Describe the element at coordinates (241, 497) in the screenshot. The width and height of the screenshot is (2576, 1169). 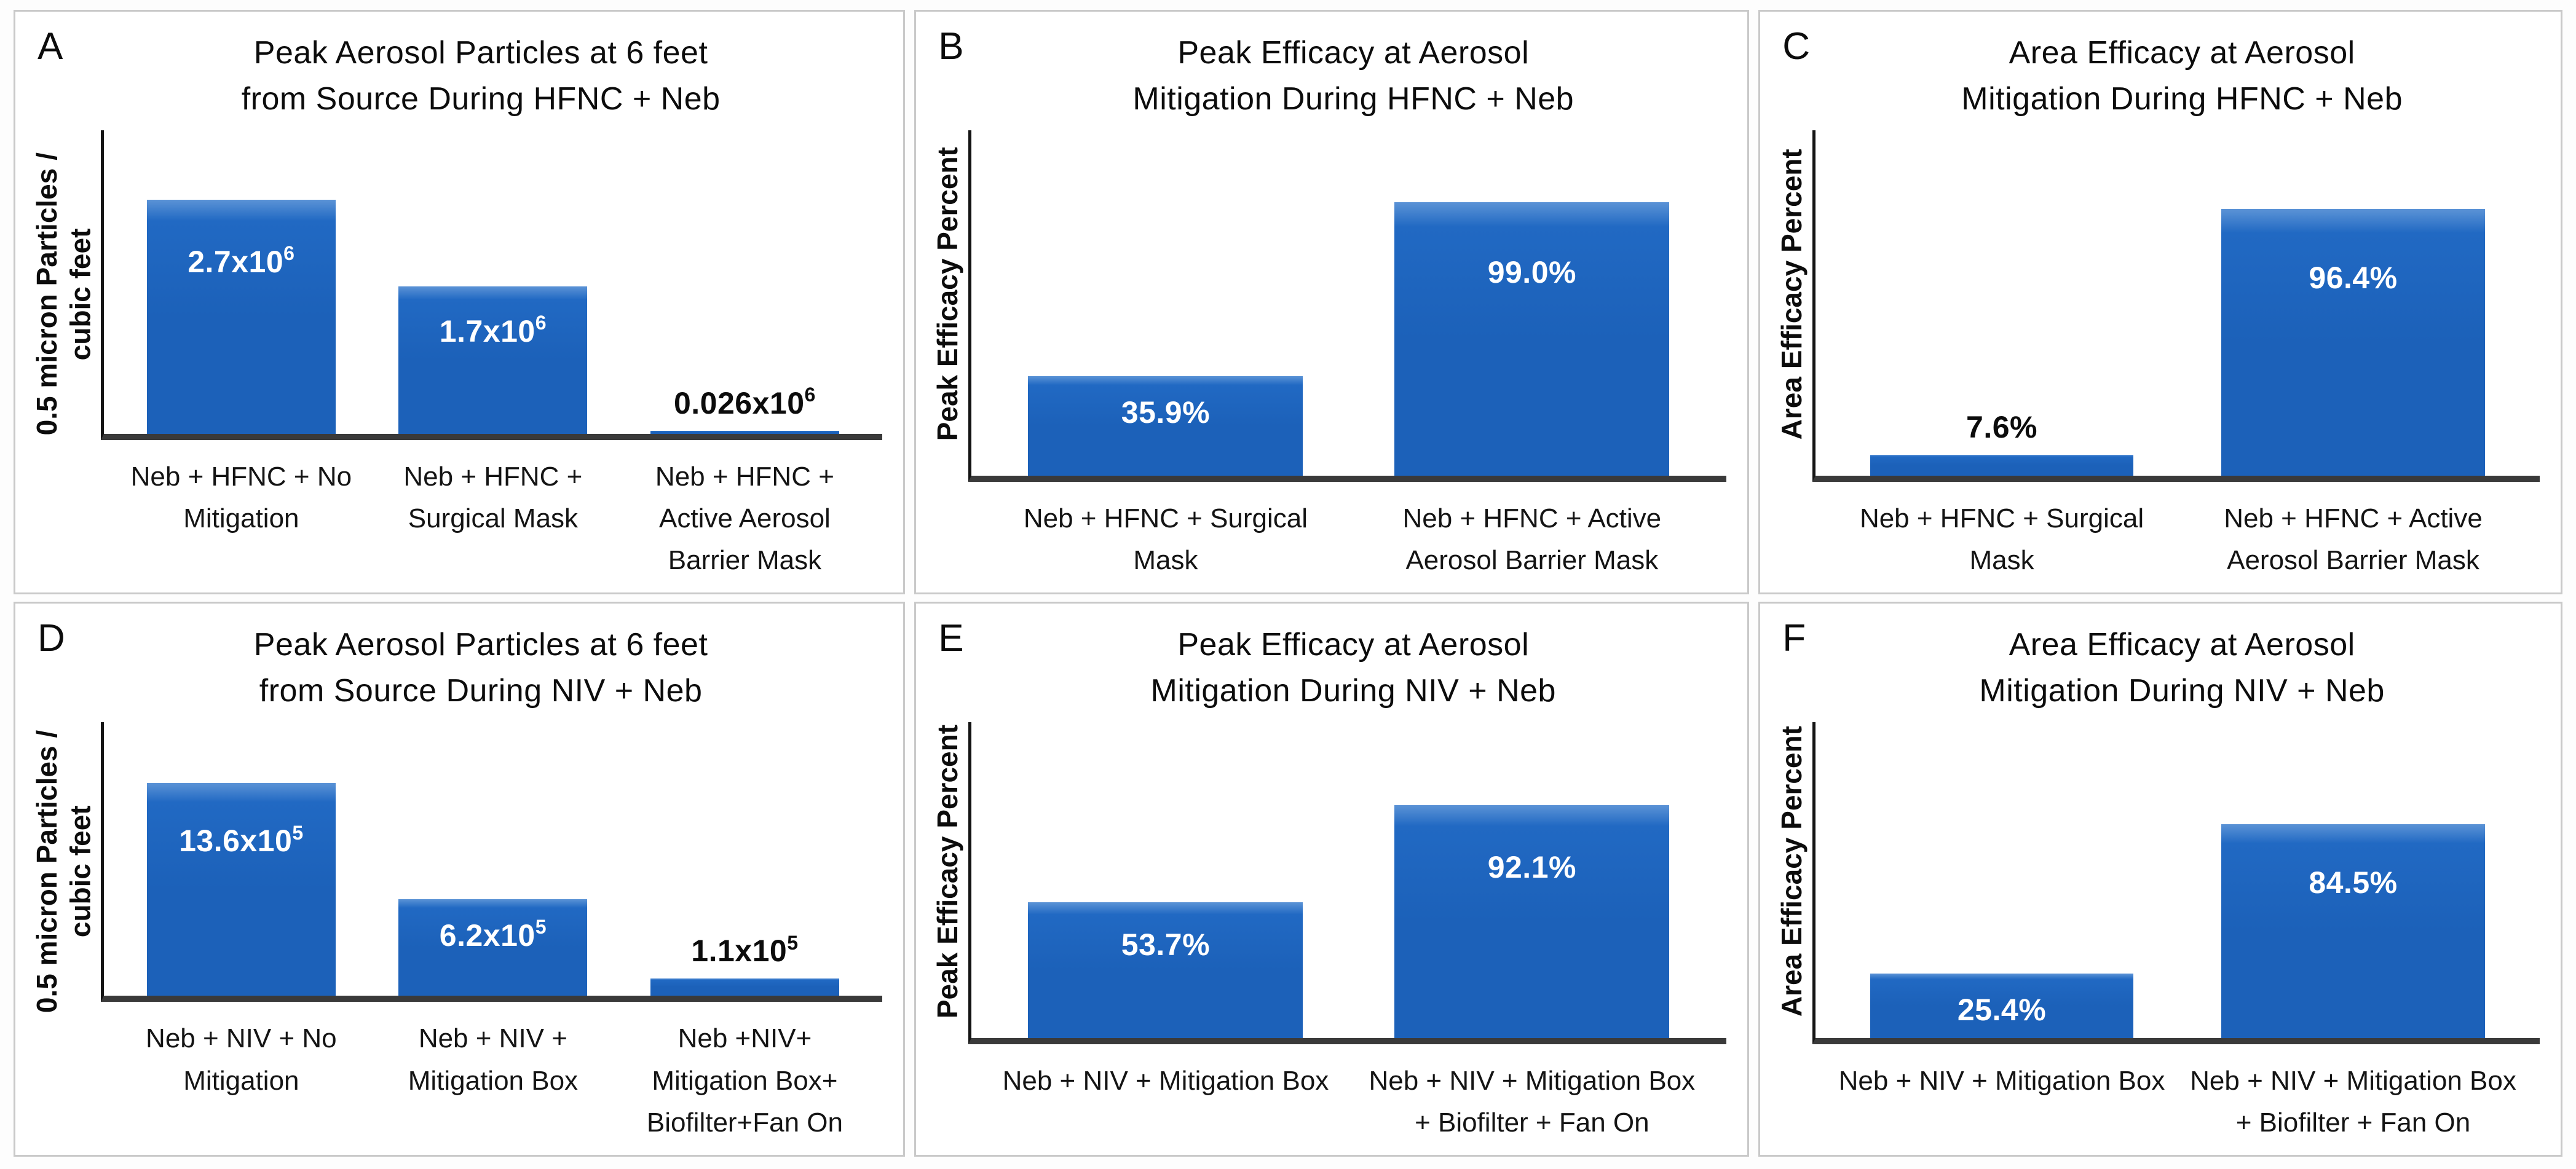
I see `x-tick-label: Neb + HFNC + No Mitigation` at that location.